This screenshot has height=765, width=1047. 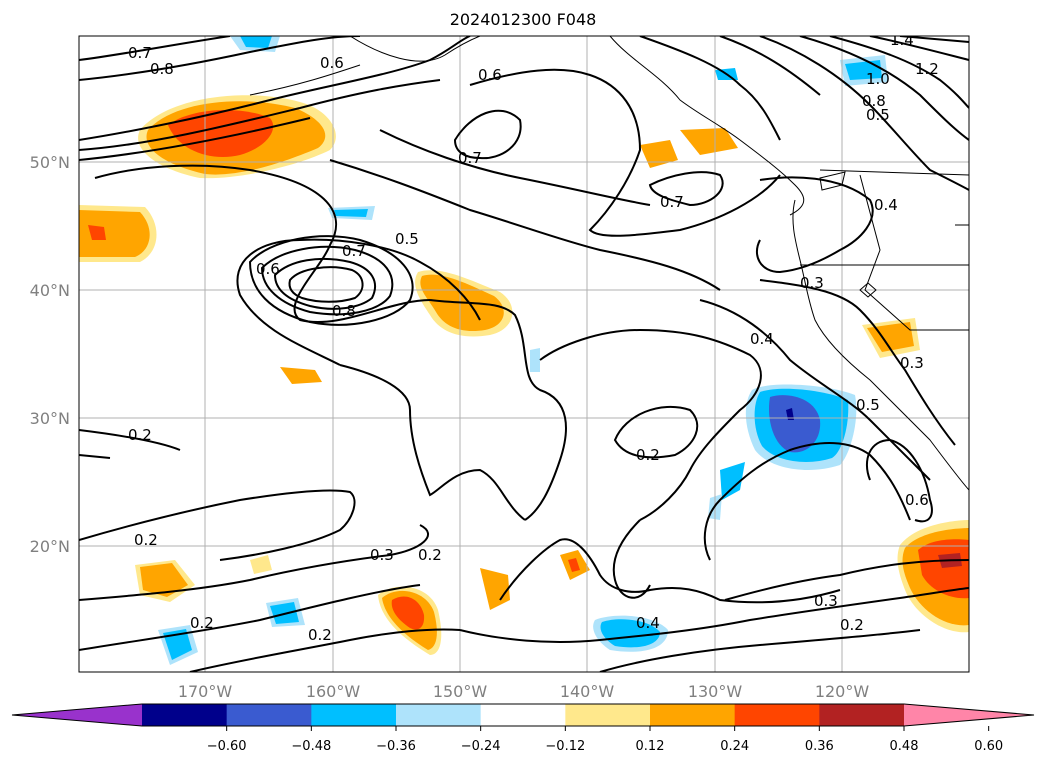 I want to click on colorbar-tick-label: 0.48, so click(x=904, y=746).